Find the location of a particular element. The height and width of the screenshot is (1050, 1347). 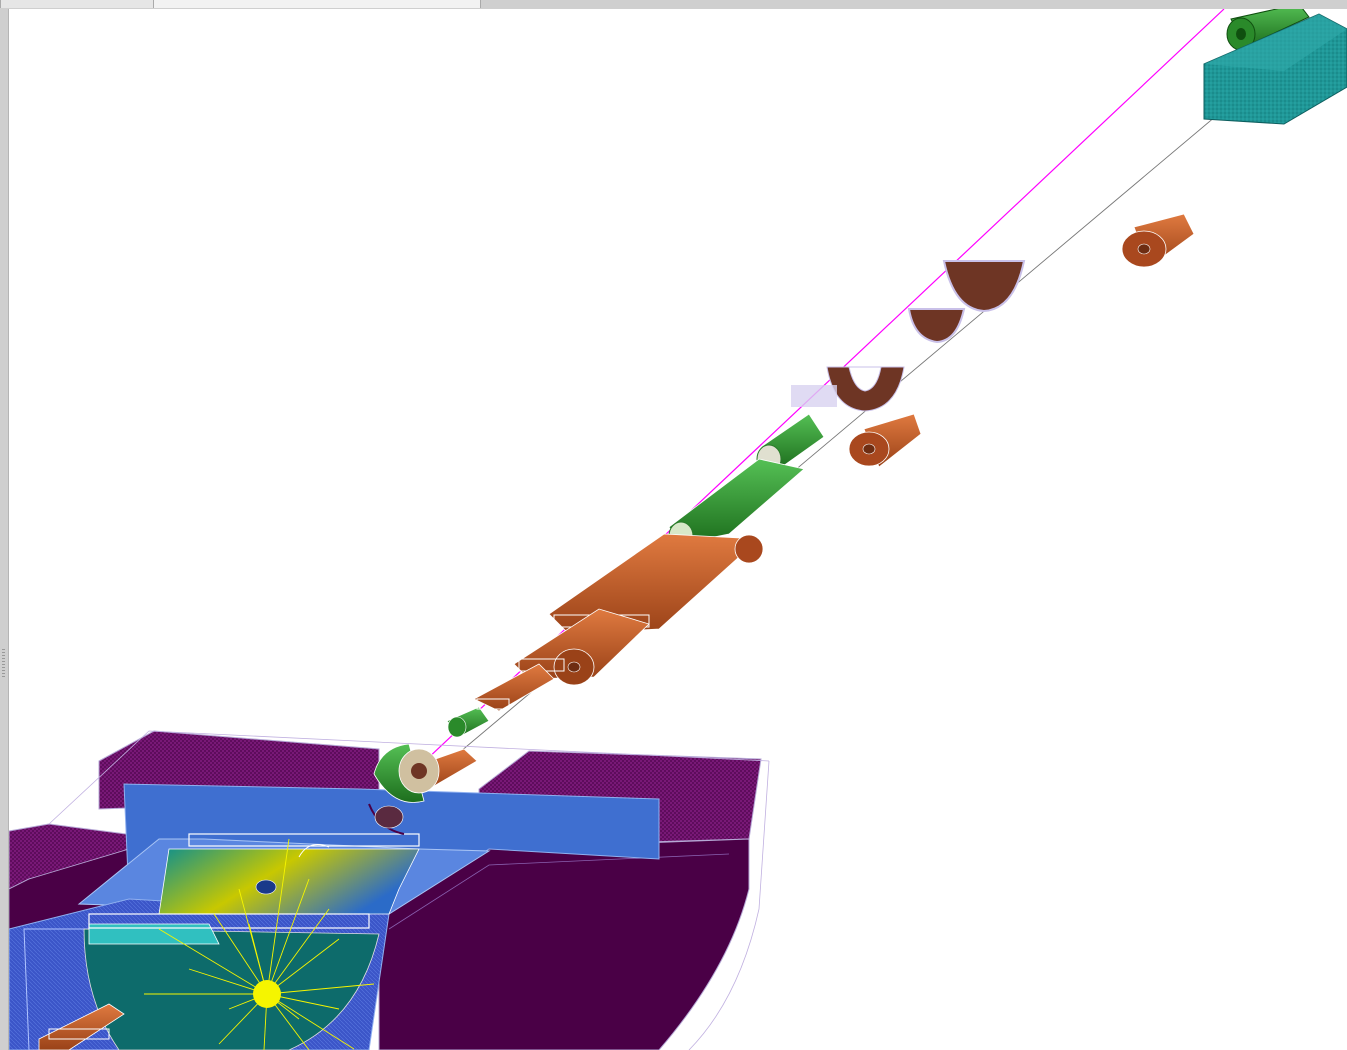

green-tubes is located at coordinates (635, 575).